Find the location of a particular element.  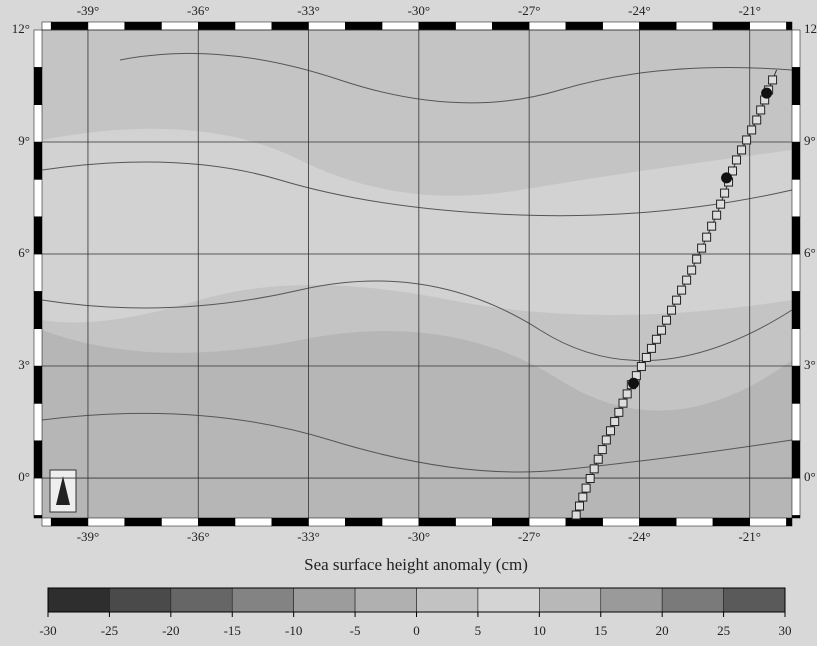

colorbar-tick-label: -15 is located at coordinates (232, 630).